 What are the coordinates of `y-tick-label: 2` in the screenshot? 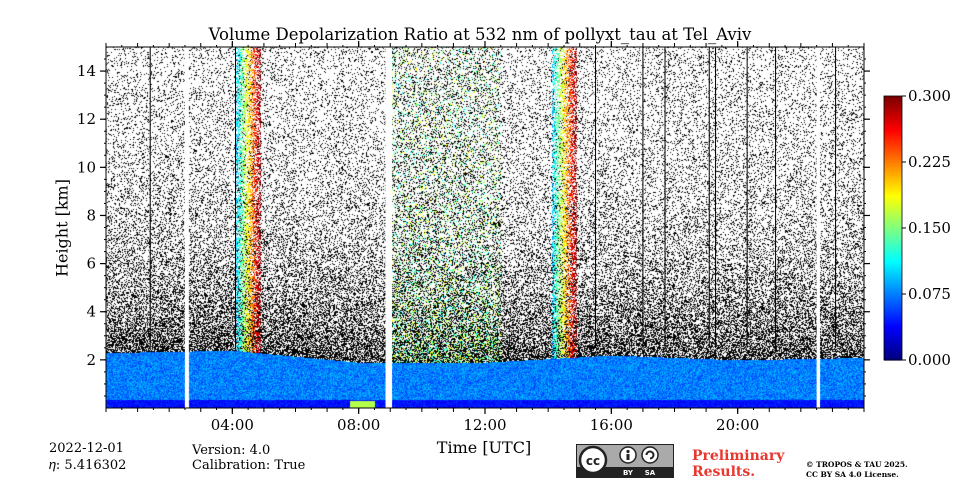 It's located at (91, 360).